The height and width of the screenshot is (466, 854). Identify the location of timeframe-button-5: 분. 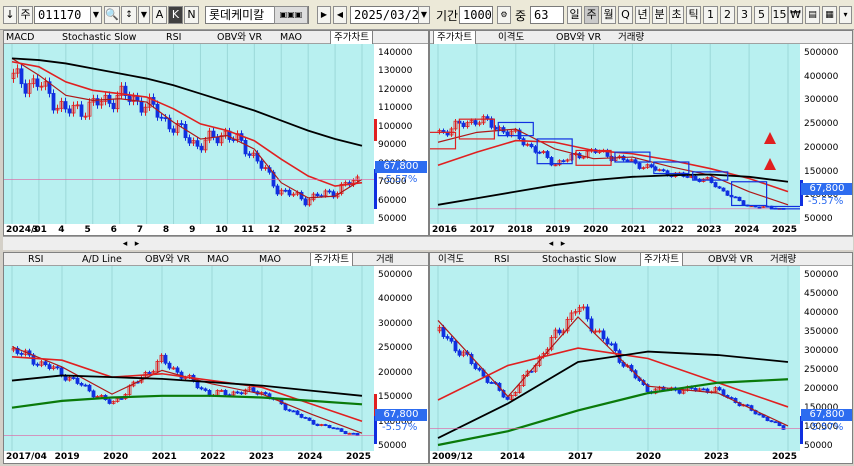
(659, 15).